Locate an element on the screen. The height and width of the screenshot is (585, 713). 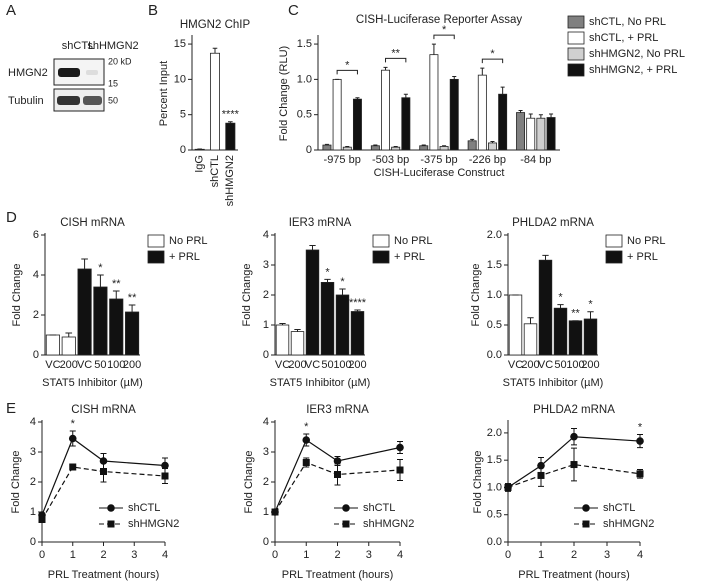
x-tick-label: -84 bp is located at coordinates (535, 160).